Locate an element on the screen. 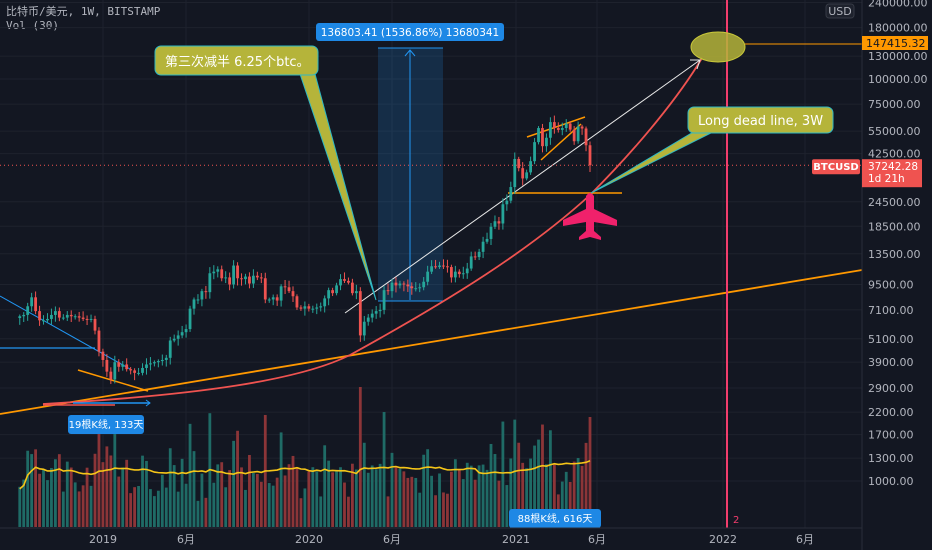 This screenshot has width=932, height=550. wedge-upper is located at coordinates (556, 127).